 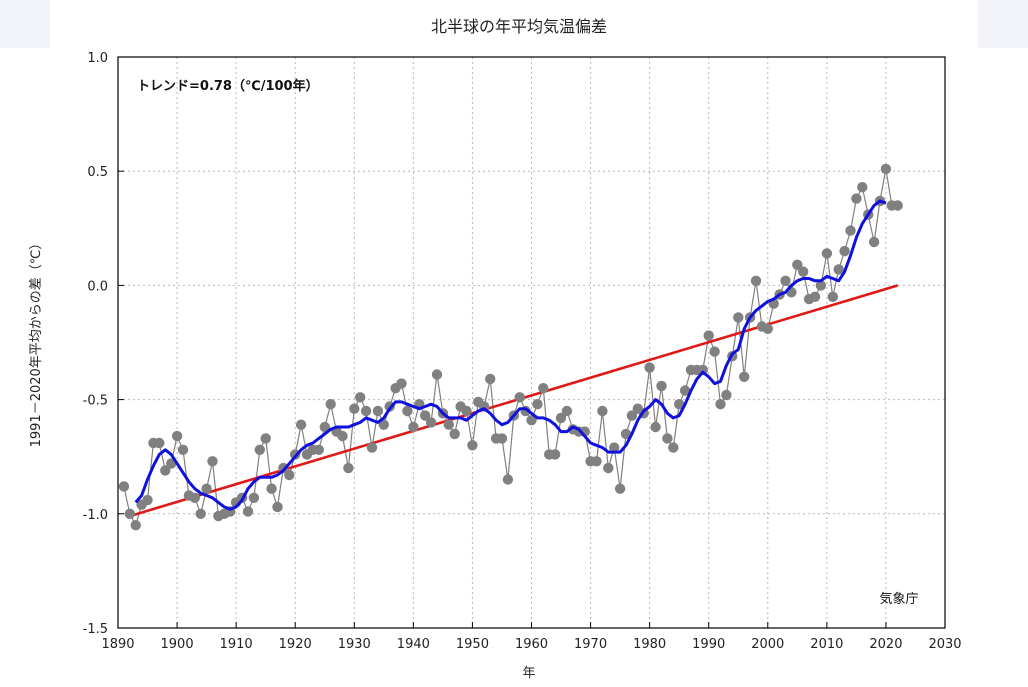 I want to click on x-tick-label: 1910, so click(x=236, y=644).